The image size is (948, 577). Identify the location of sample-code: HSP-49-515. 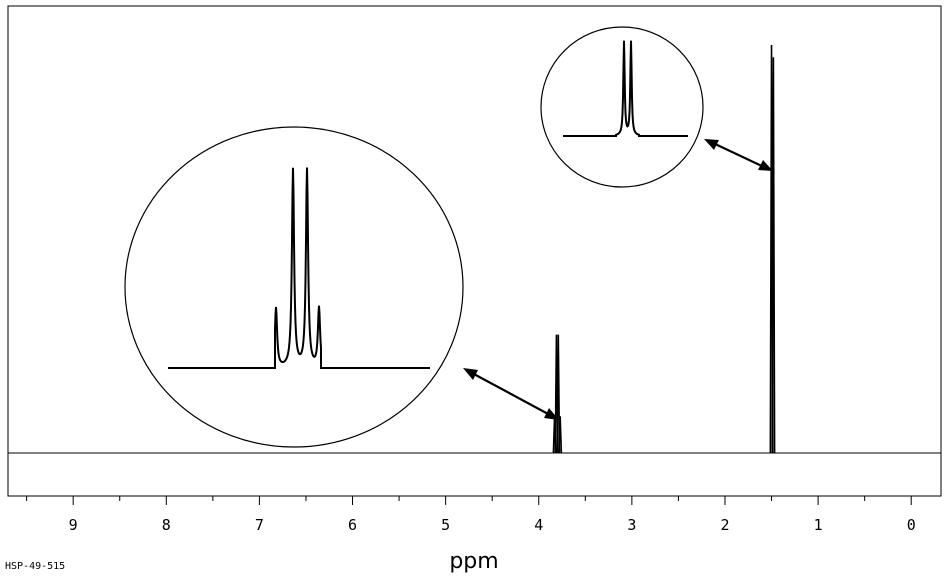
(35, 566).